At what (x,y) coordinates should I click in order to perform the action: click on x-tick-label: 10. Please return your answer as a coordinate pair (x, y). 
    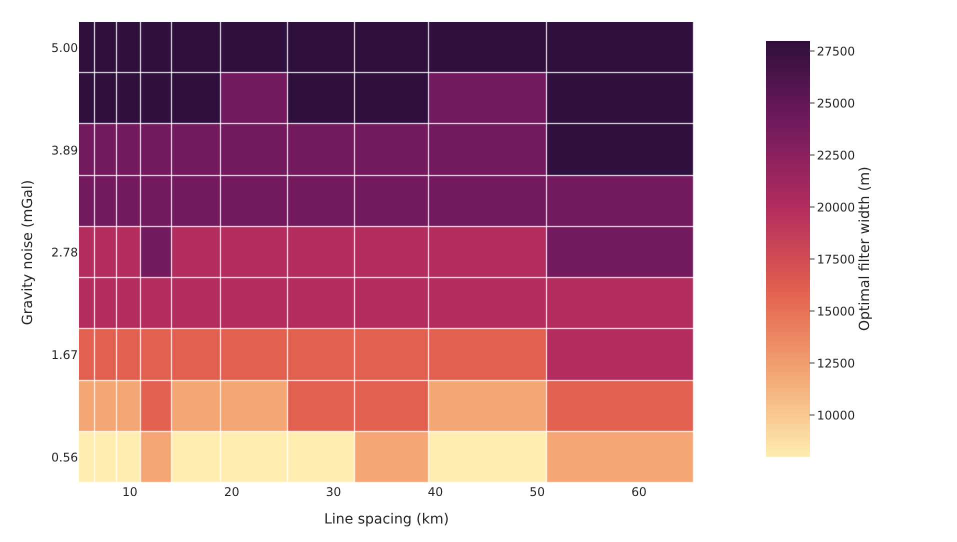
    Looking at the image, I should click on (130, 492).